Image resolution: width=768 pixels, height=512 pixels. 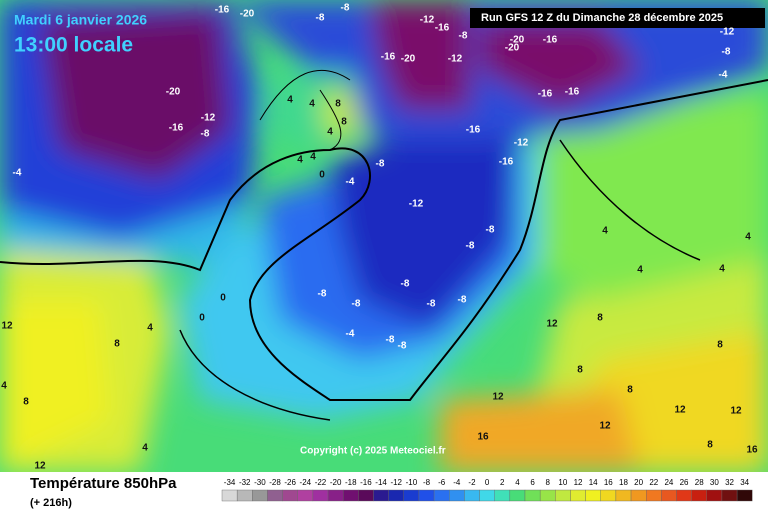 I want to click on legend-label: 16, so click(x=608, y=482).